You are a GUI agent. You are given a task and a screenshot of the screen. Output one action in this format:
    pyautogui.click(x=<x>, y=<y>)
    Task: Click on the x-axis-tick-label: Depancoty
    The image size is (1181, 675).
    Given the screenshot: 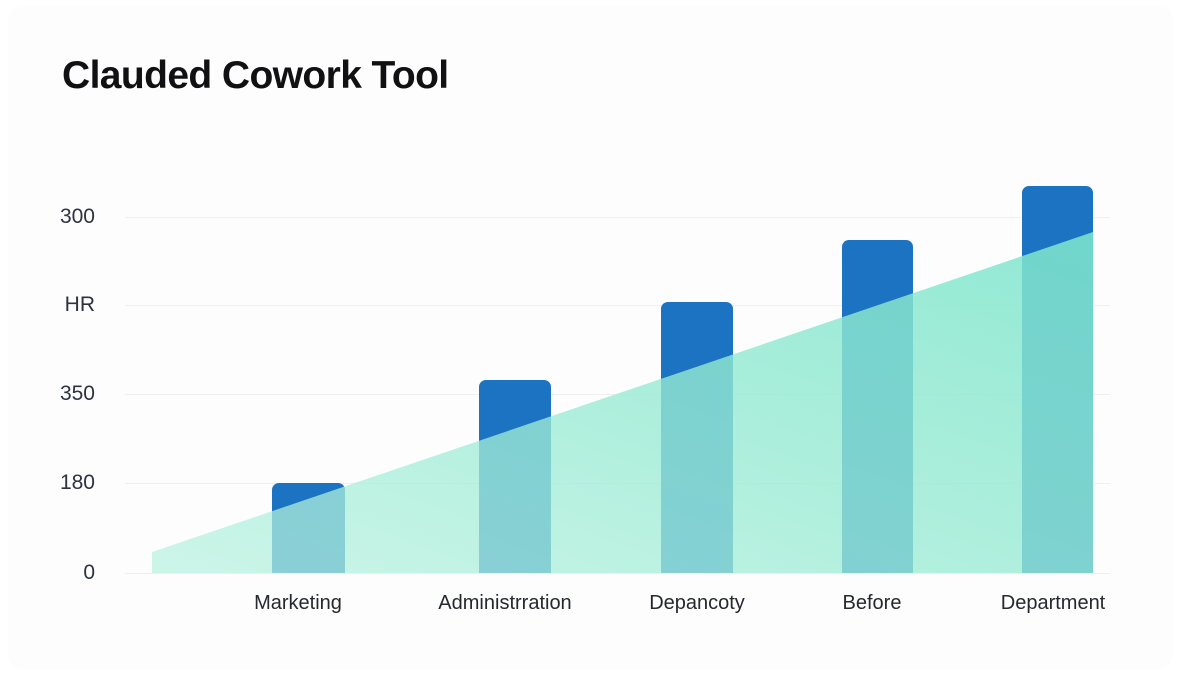 What is the action you would take?
    pyautogui.click(x=697, y=603)
    